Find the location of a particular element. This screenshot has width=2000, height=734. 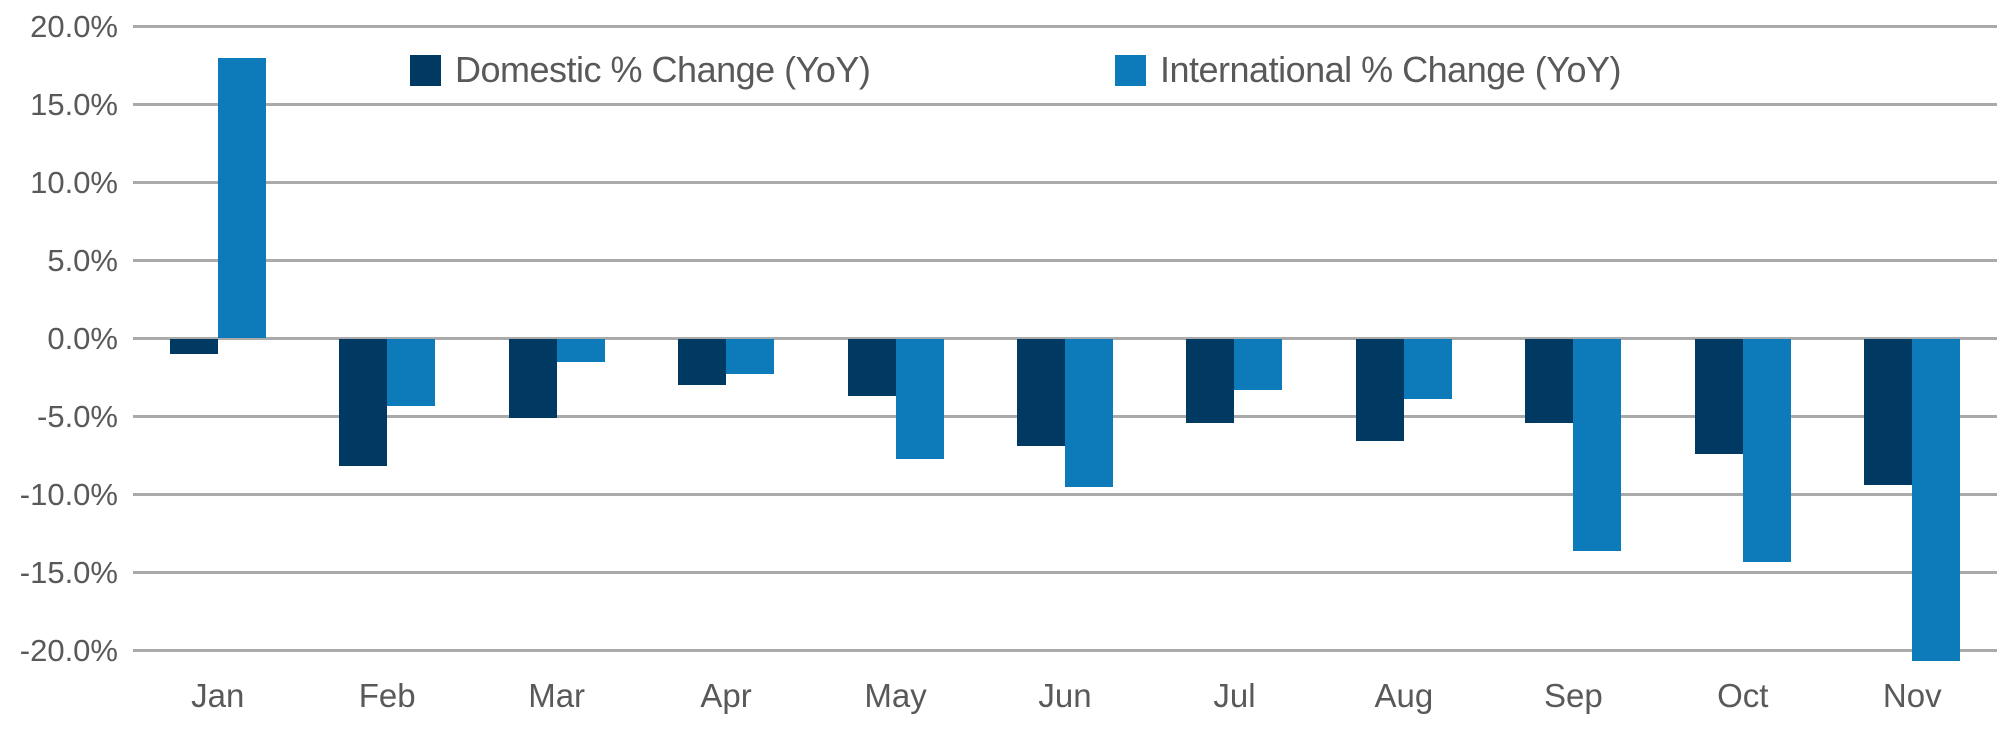

gridline-10.0% is located at coordinates (1065, 182).